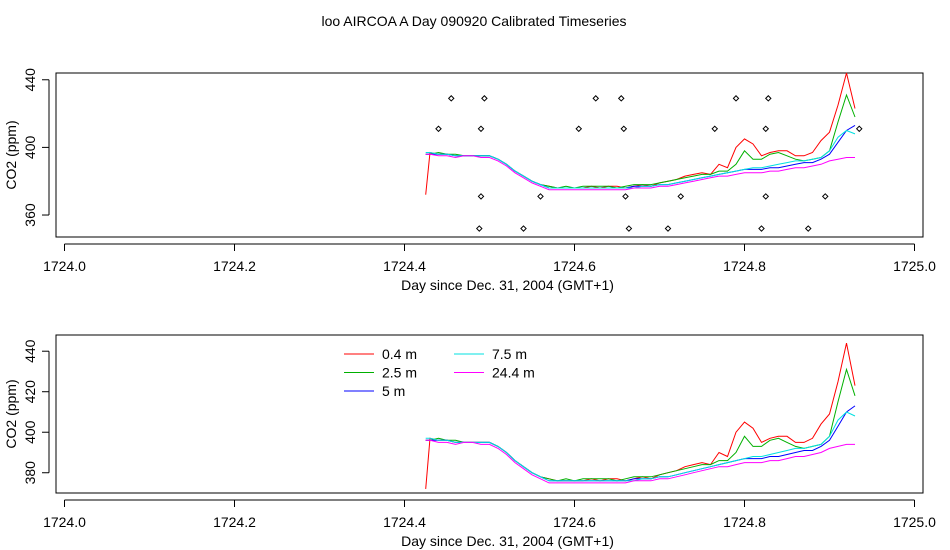 This screenshot has width=950, height=550. I want to click on legend-label: 2.5 m, so click(399, 373).